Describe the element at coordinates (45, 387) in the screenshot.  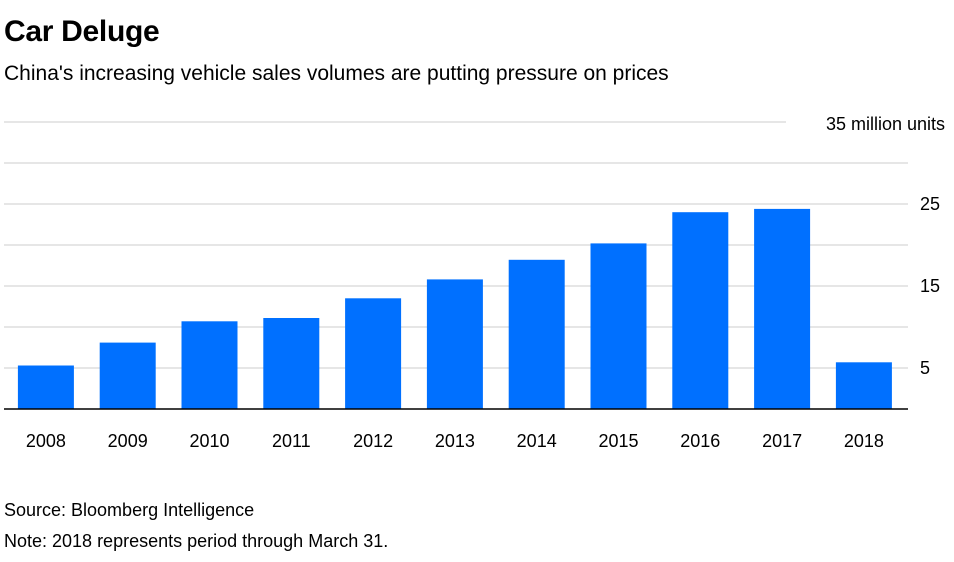
I see `bar-2008` at that location.